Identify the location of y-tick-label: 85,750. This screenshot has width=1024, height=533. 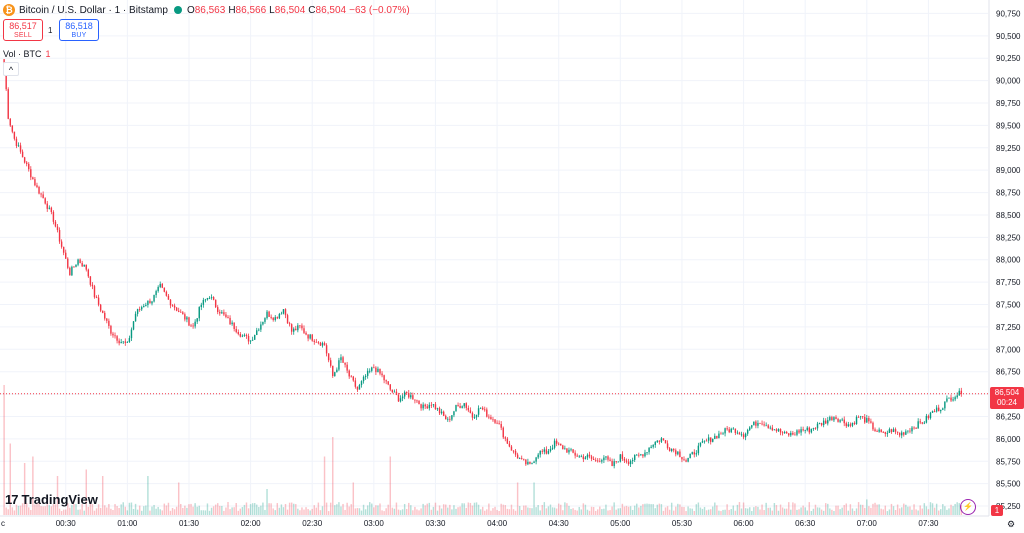
(1008, 461).